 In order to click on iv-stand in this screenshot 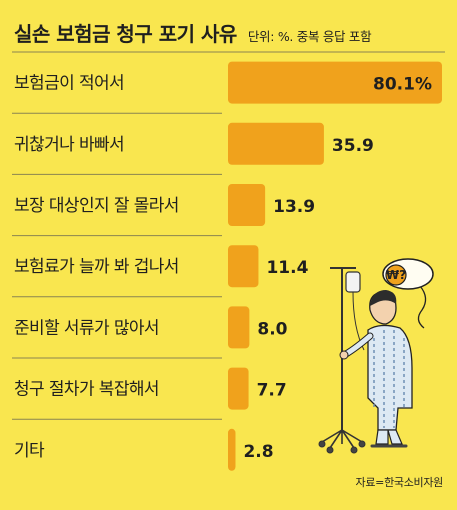, I will do `click(342, 360)`.